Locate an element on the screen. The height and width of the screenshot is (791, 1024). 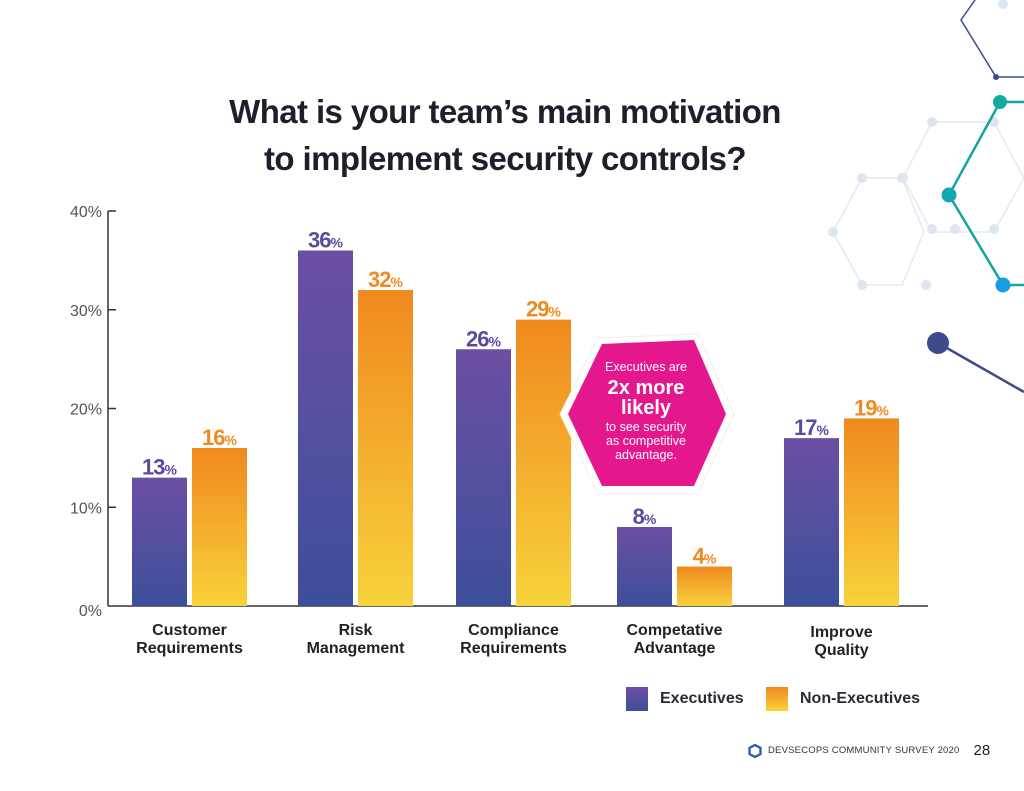
page-number: 28 is located at coordinates (982, 750).